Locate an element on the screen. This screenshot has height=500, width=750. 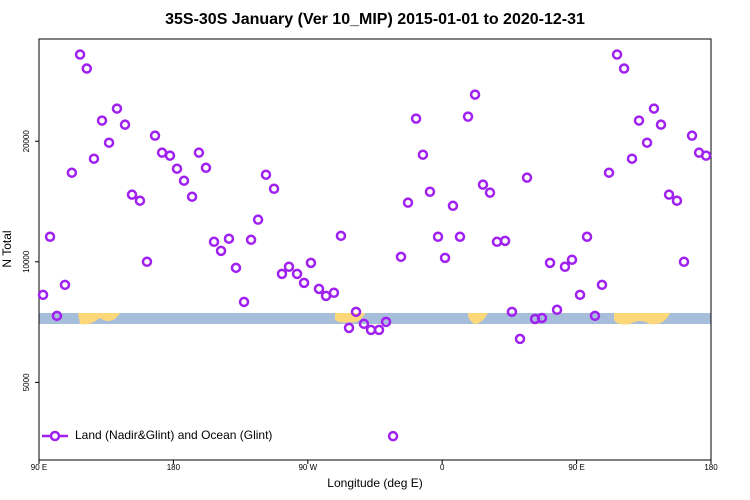
y-axis-label: N Total is located at coordinates (7, 248).